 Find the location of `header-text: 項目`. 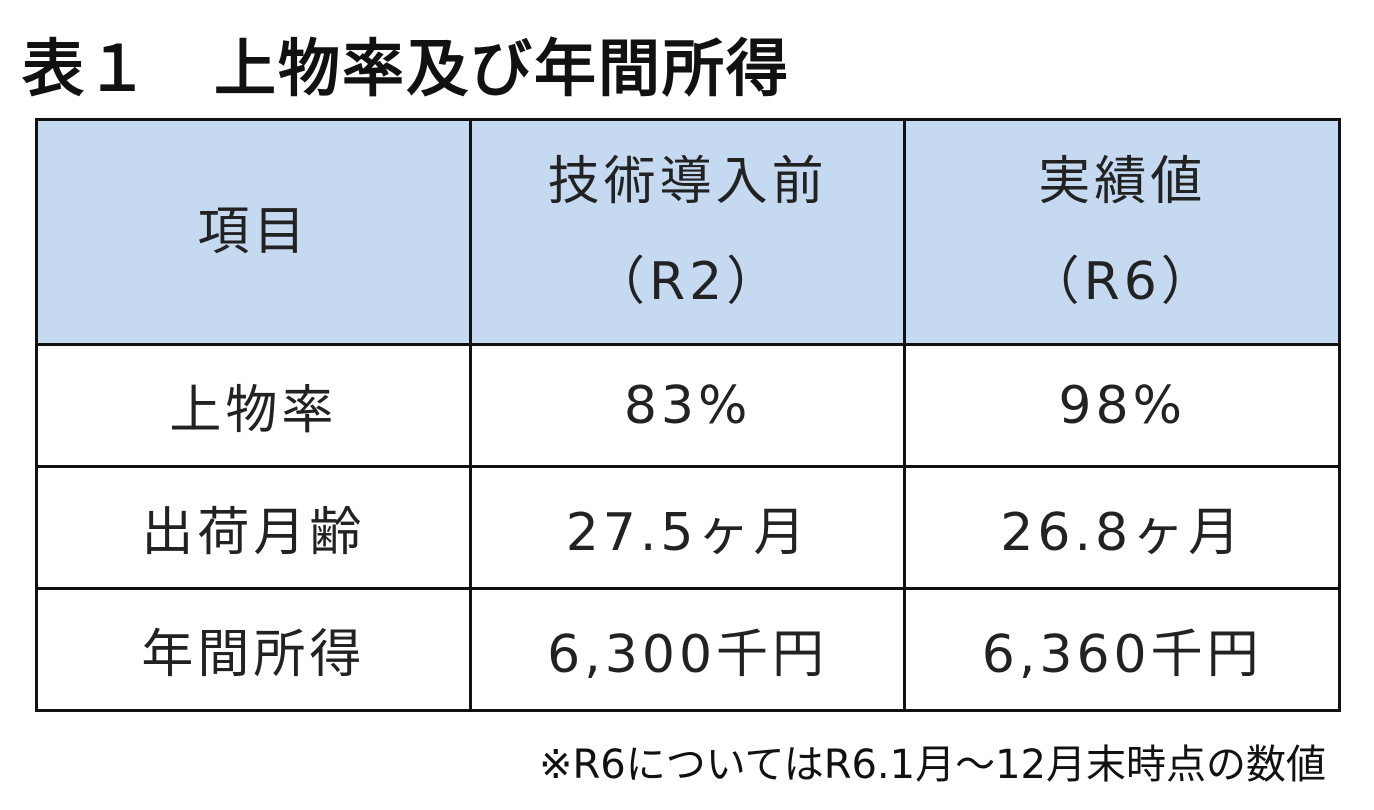

header-text: 項目 is located at coordinates (253, 232).